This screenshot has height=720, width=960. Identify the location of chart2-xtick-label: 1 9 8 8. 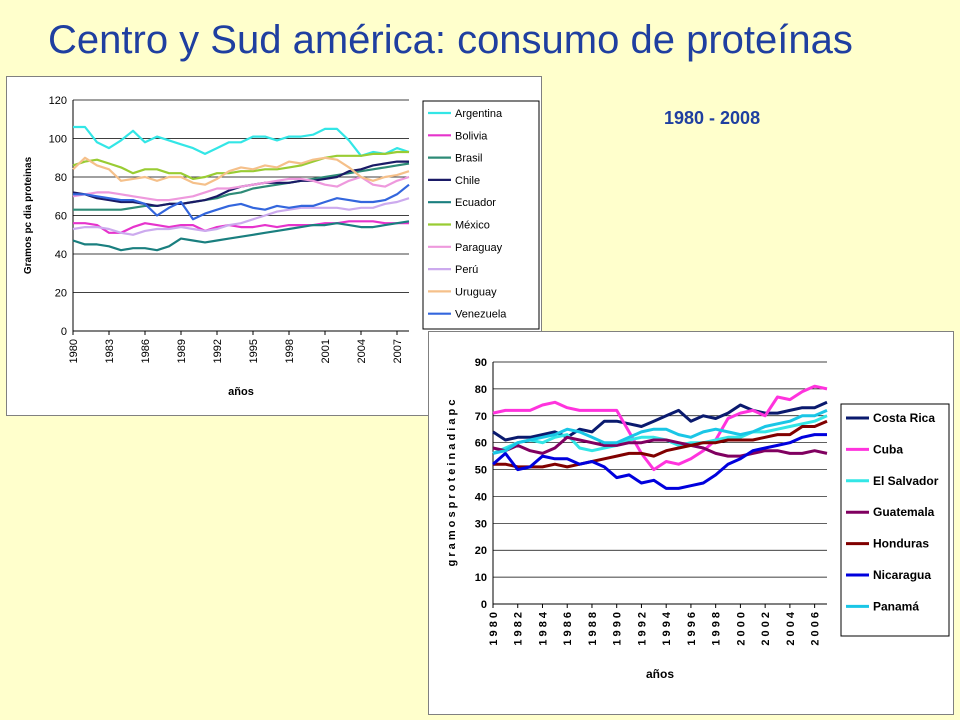
(593, 629).